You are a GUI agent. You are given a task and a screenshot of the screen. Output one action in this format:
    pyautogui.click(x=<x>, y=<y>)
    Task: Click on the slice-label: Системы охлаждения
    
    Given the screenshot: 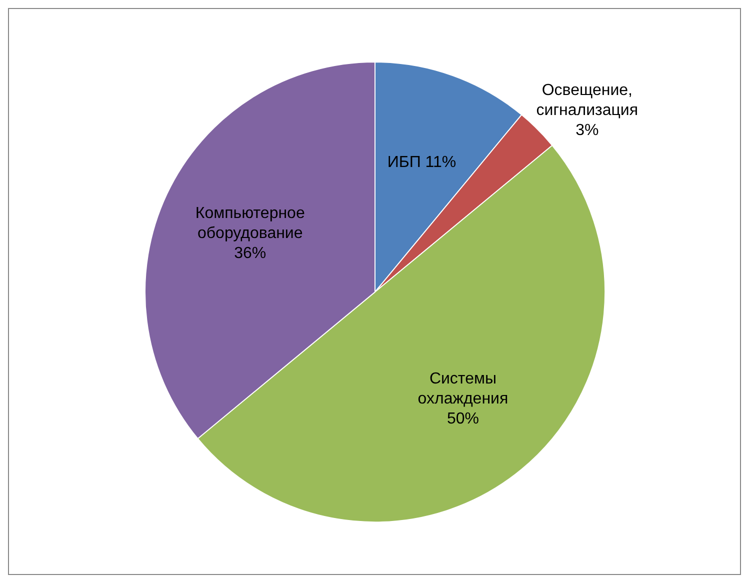 What is the action you would take?
    pyautogui.click(x=463, y=389)
    